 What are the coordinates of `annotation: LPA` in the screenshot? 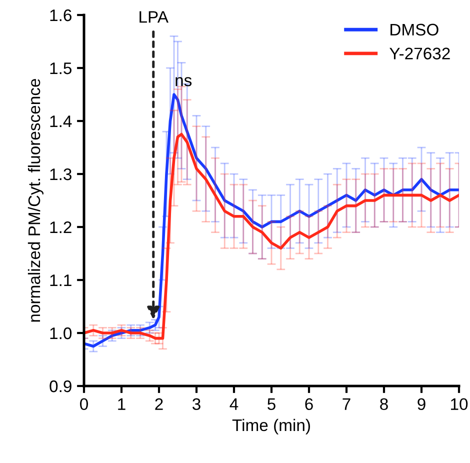 It's located at (154, 17).